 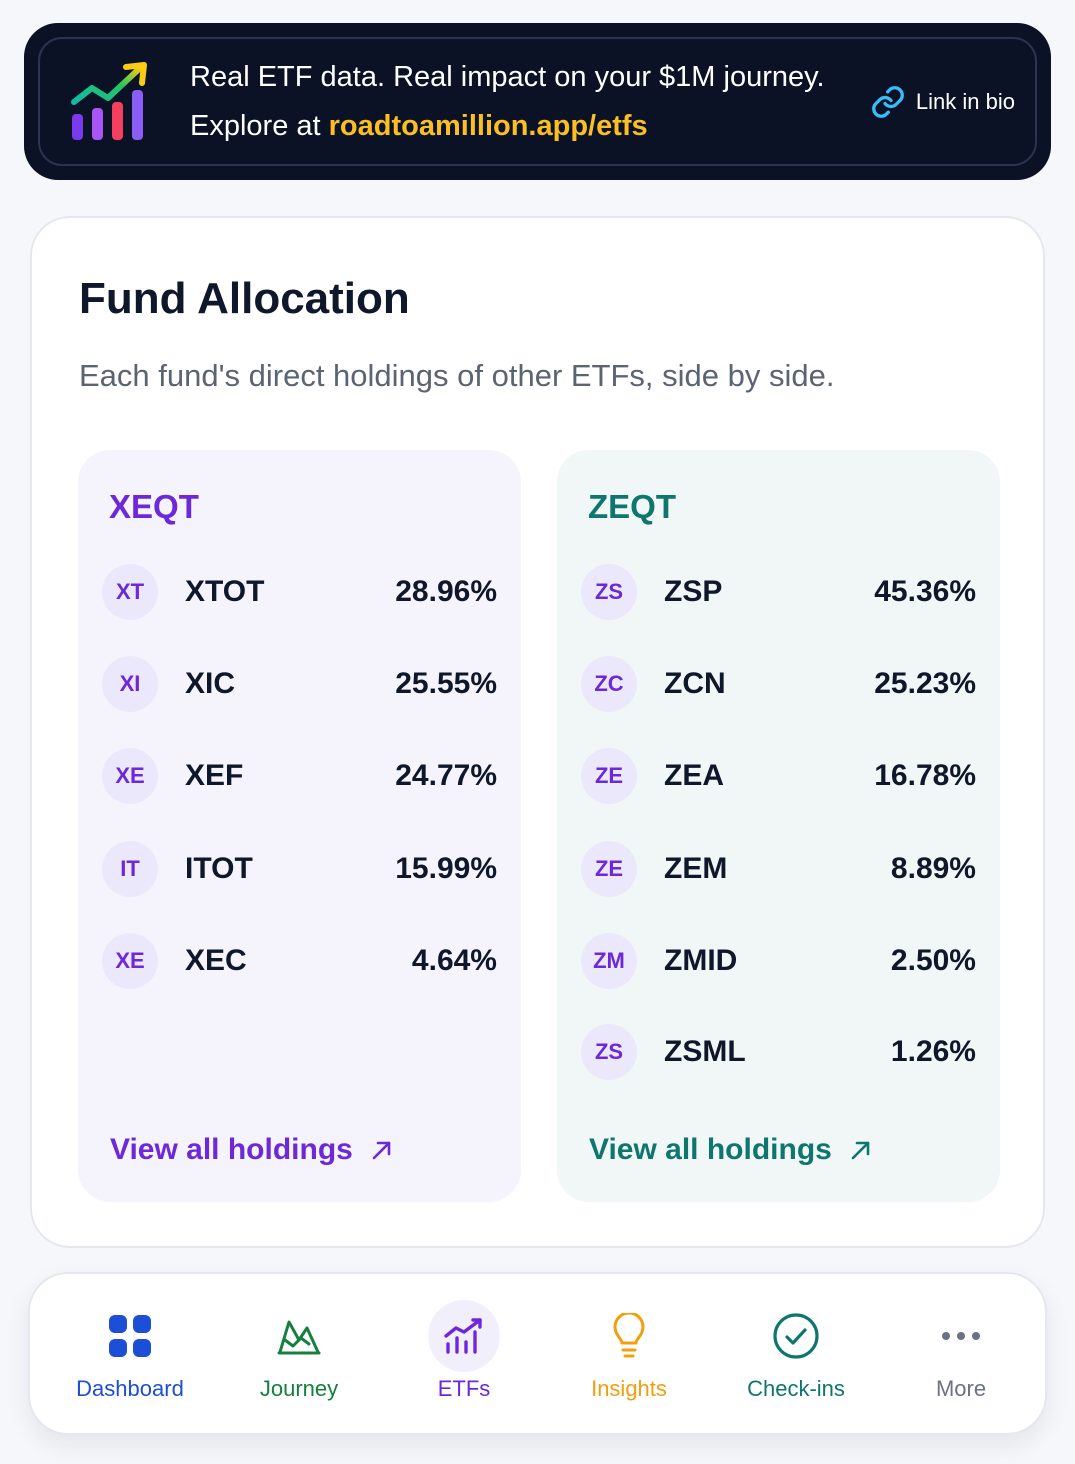 I want to click on mountain-icon, so click(x=299, y=1336).